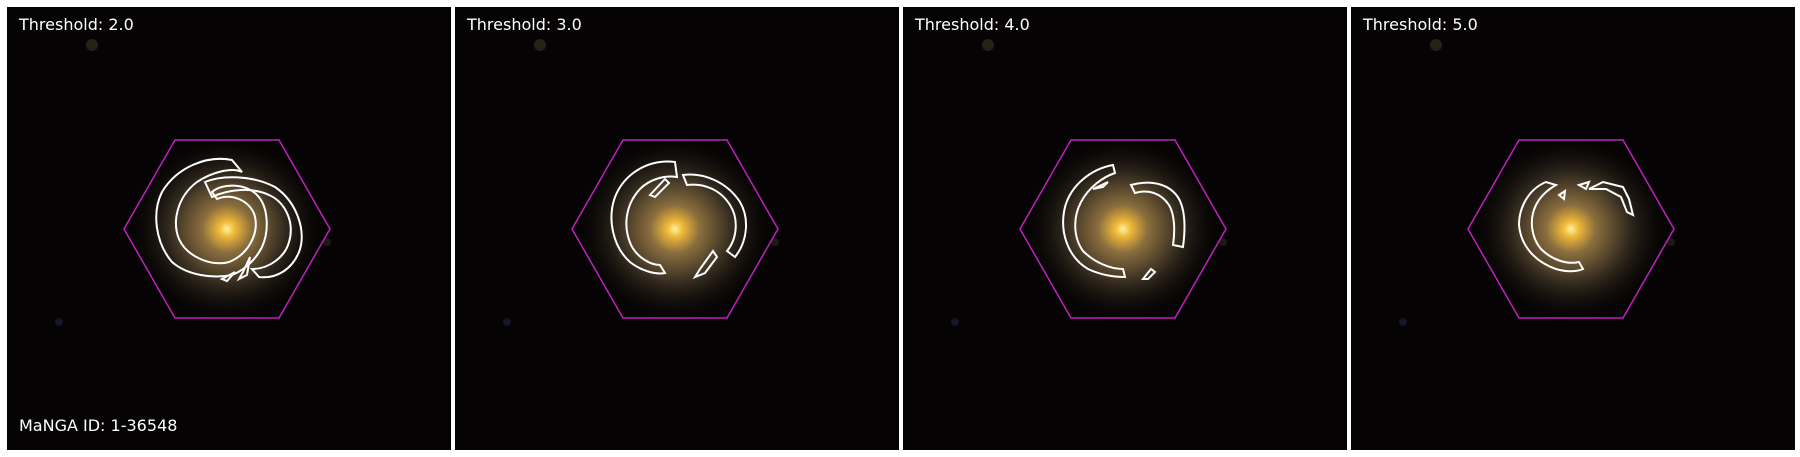 This screenshot has width=1800, height=457. What do you see at coordinates (972, 24) in the screenshot?
I see `threshold-label: Threshold: 4.0` at bounding box center [972, 24].